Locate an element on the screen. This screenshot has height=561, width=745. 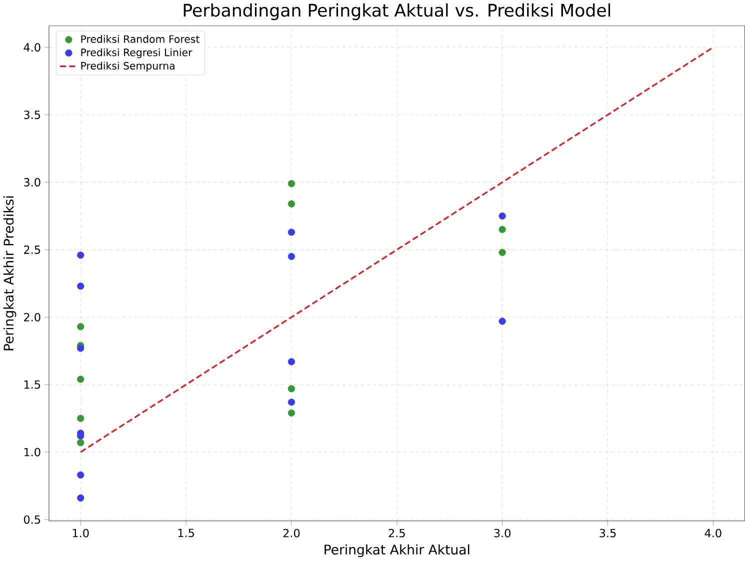
legend-label: Prediksi Random Forest is located at coordinates (140, 39).